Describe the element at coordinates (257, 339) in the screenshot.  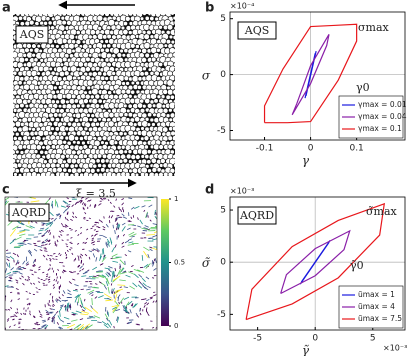
I see `x-tick-label: -5` at that location.